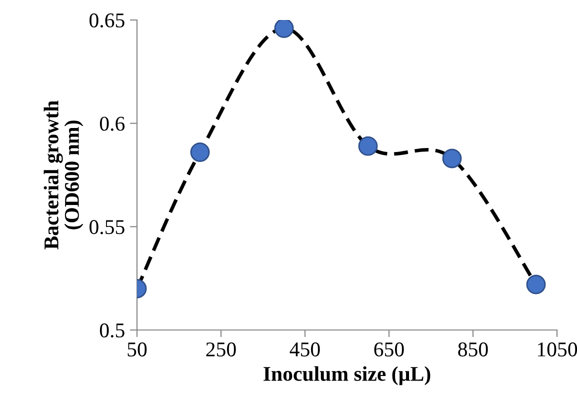 This screenshot has height=408, width=577. Describe the element at coordinates (112, 330) in the screenshot. I see `y-tick-label: 0.5` at that location.